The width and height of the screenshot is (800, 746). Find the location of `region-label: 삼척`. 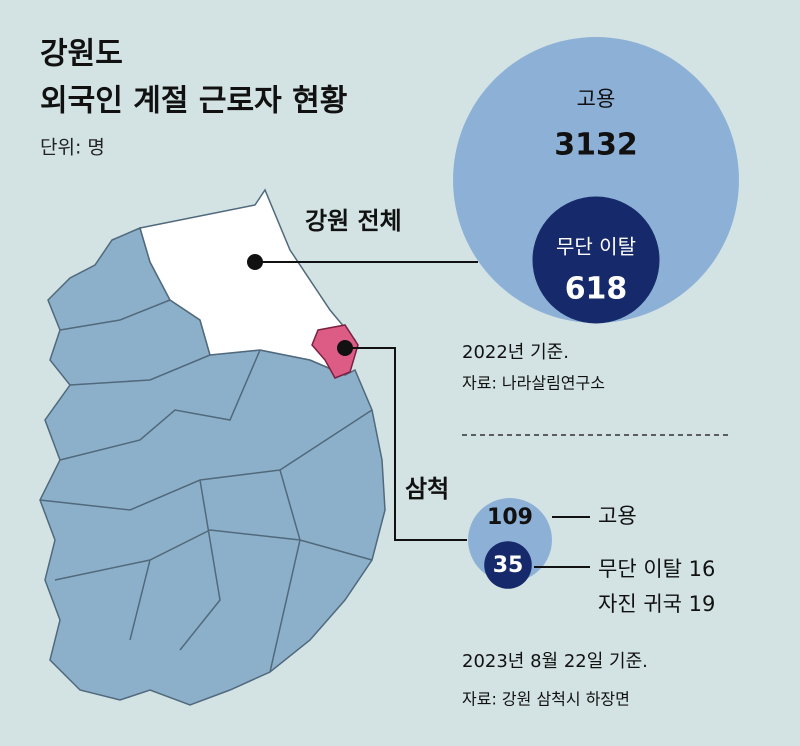

region-label: 삼척 is located at coordinates (427, 489).